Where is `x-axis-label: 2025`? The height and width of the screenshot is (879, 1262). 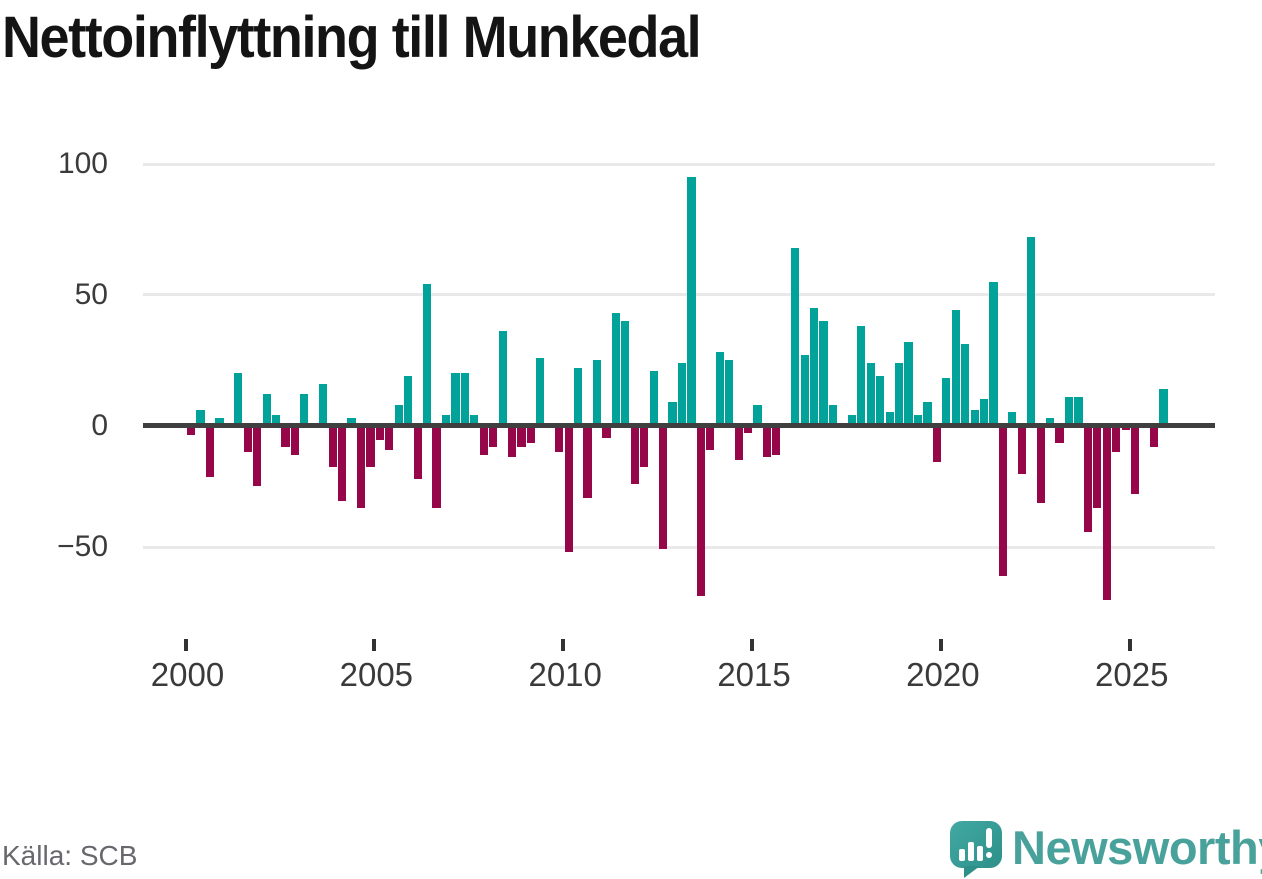
x-axis-label: 2025 is located at coordinates (1132, 674).